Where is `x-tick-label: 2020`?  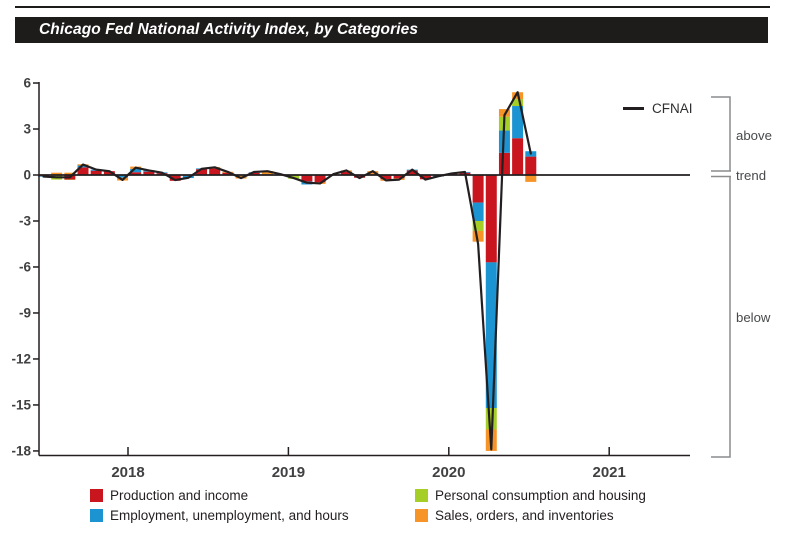
x-tick-label: 2020 is located at coordinates (448, 472).